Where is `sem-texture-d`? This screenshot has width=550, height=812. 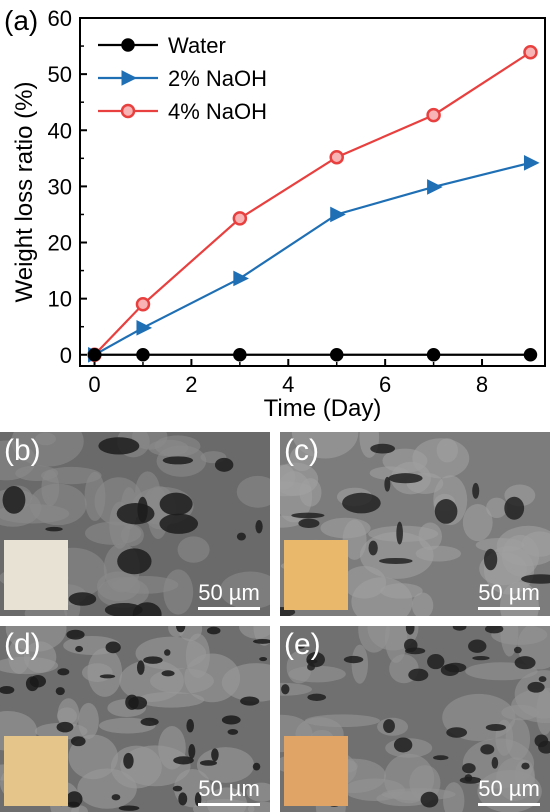 sem-texture-d is located at coordinates (135, 719).